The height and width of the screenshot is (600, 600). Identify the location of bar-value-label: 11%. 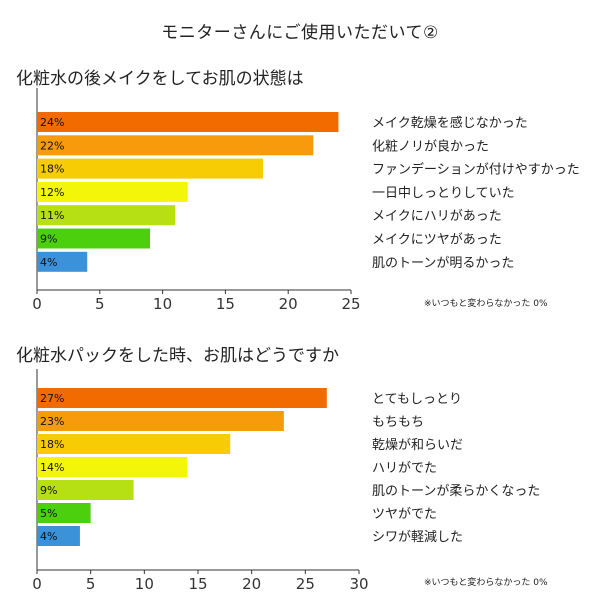
(52, 215).